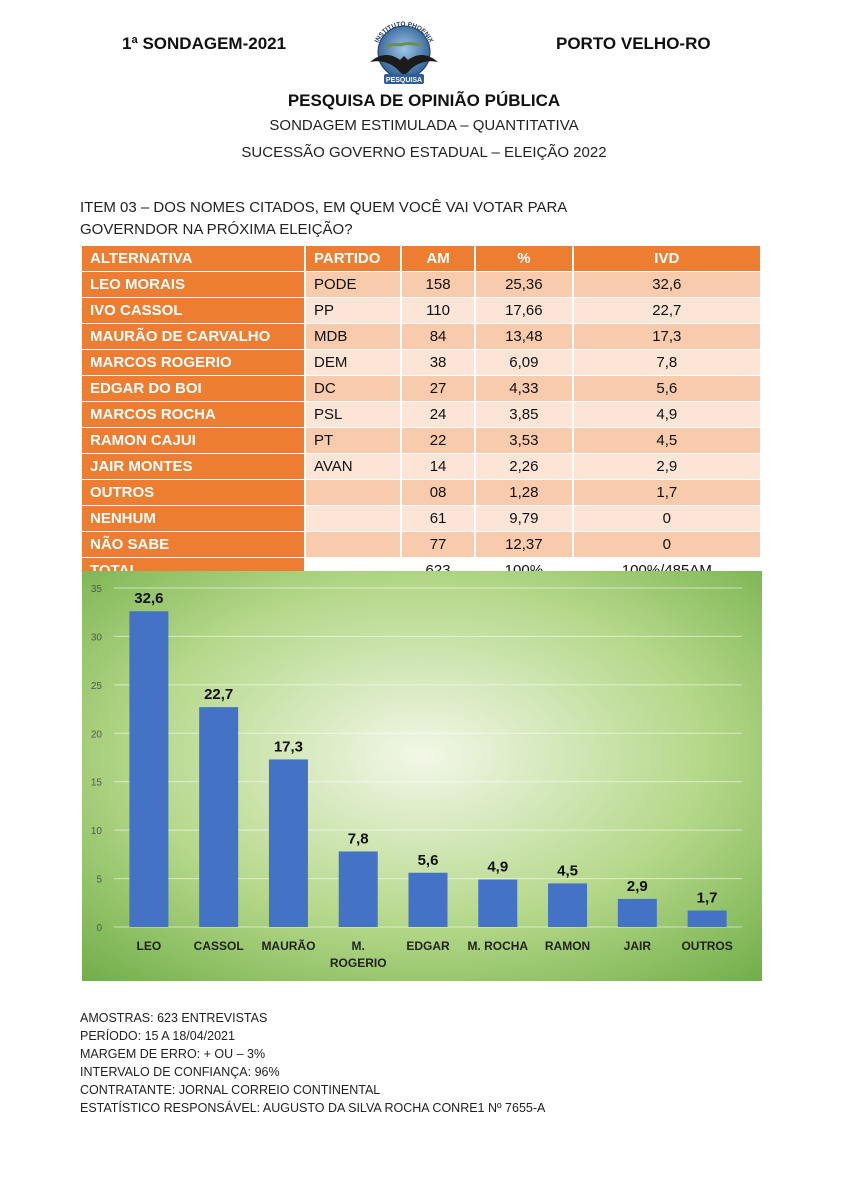 The image size is (848, 1200). Describe the element at coordinates (524, 363) in the screenshot. I see `cell-pct: 6,09` at that location.